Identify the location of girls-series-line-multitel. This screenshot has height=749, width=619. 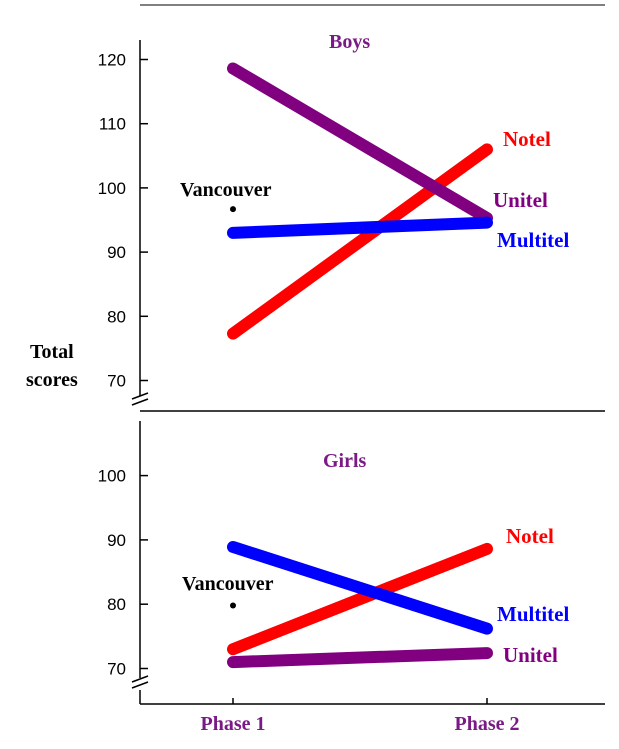
(360, 587).